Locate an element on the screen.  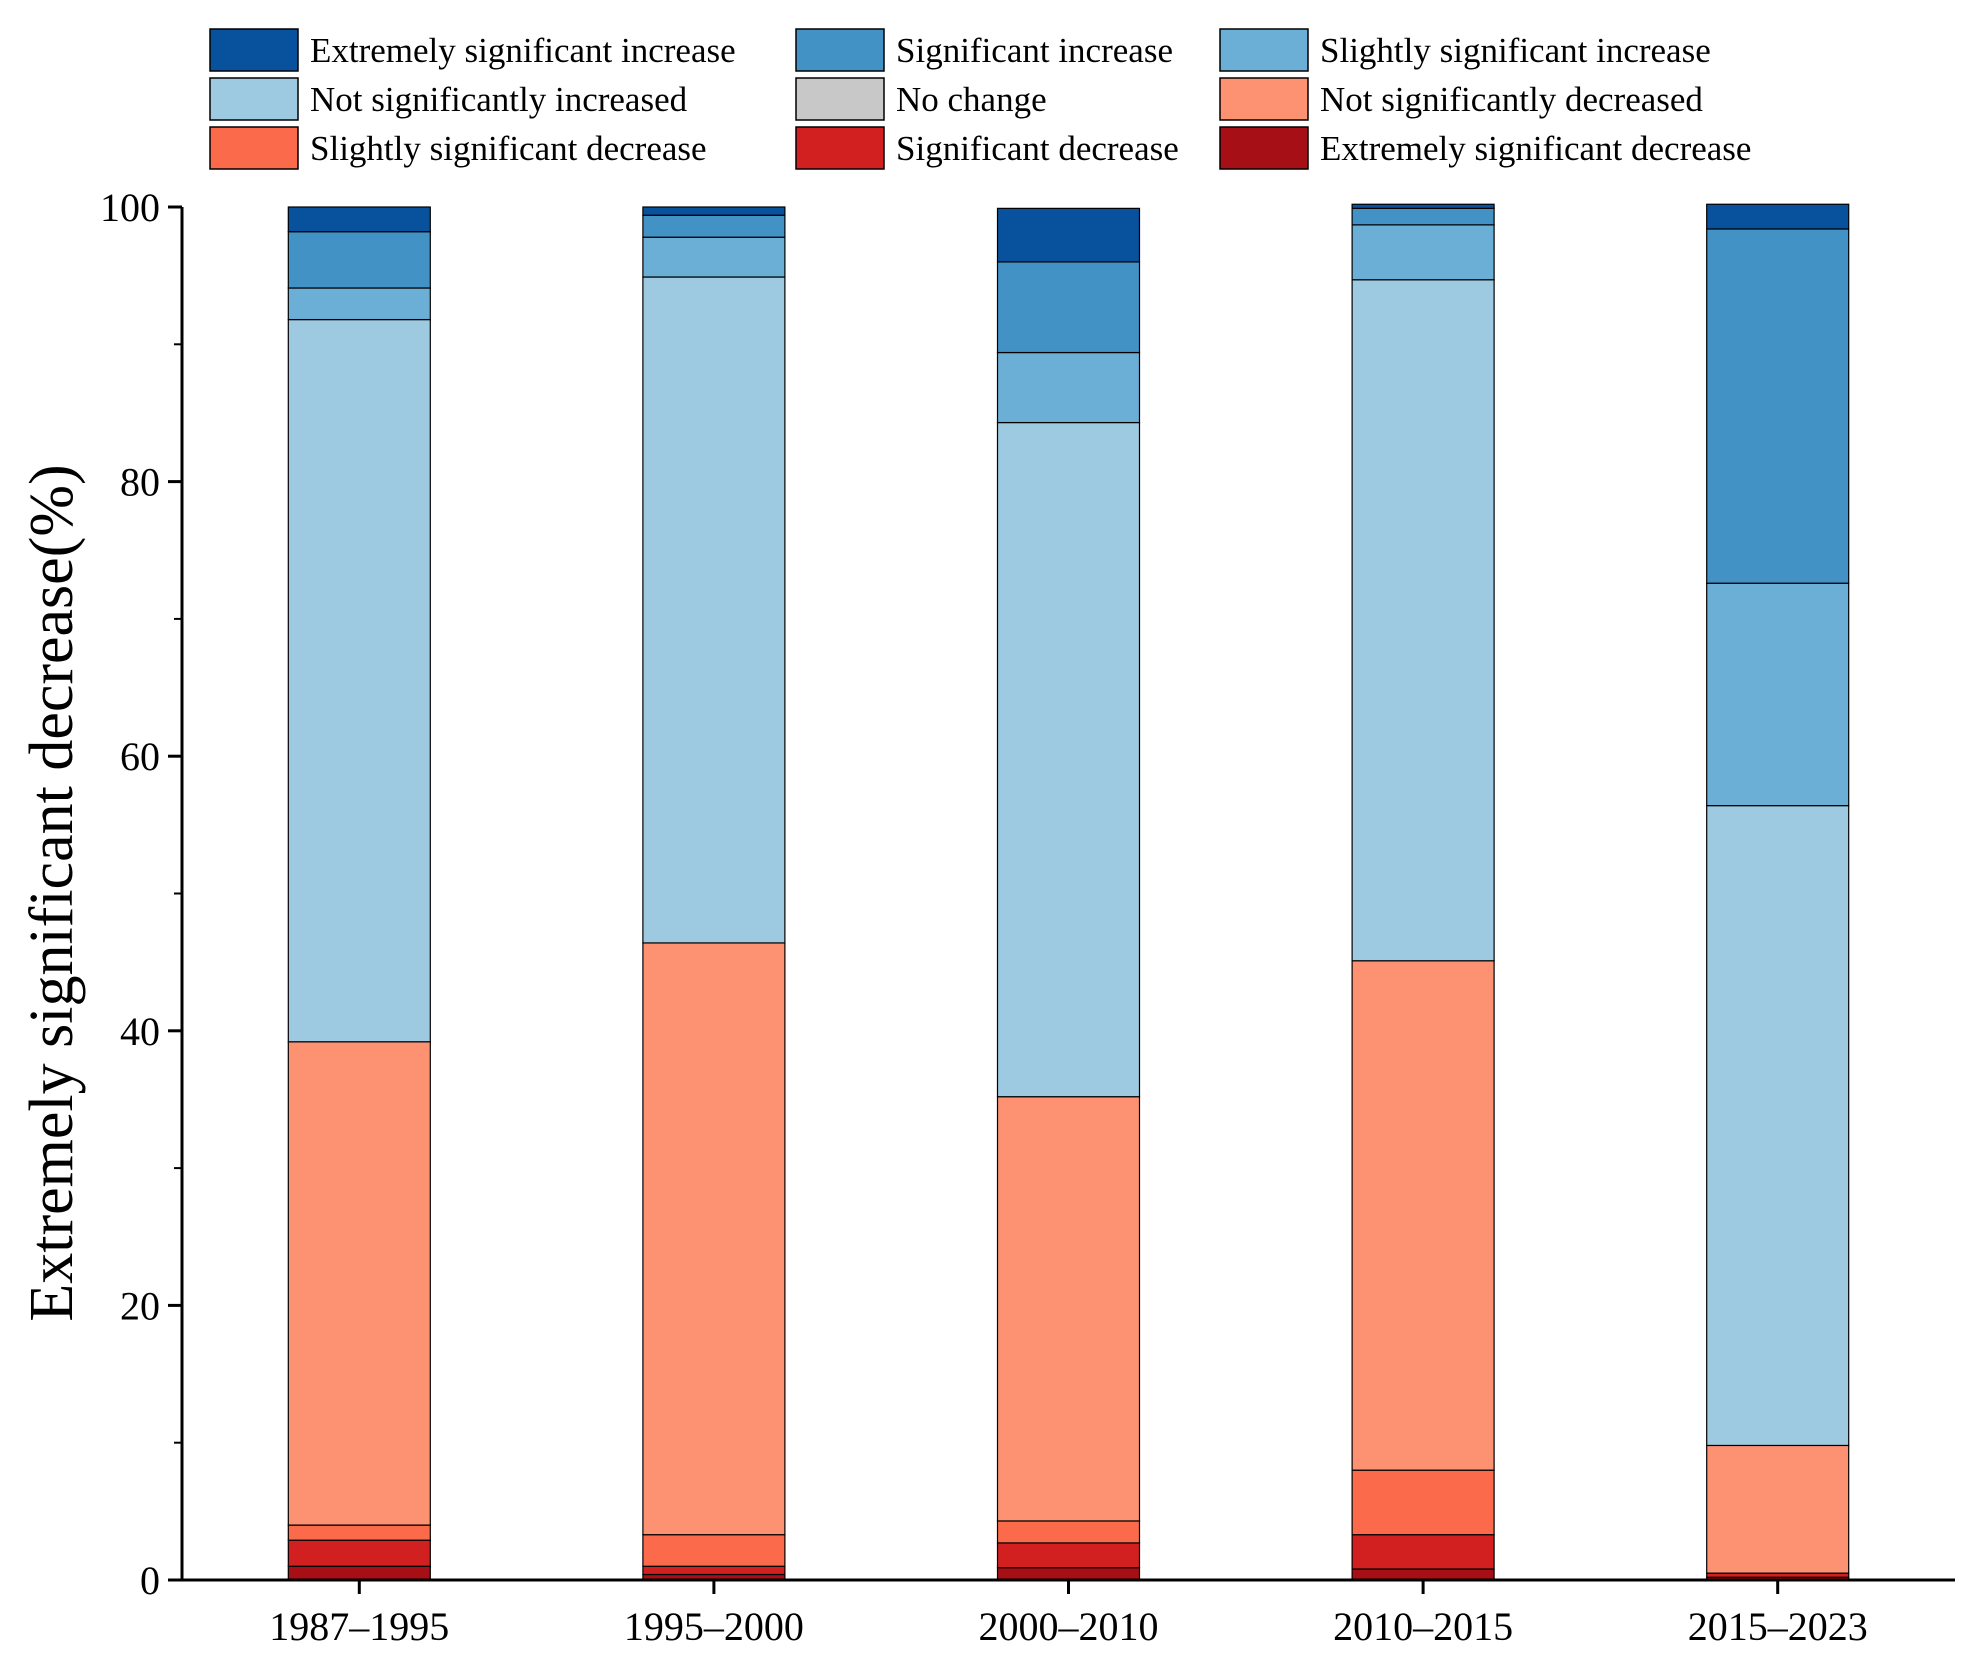
legend-swatch-slightly-significant-decrease is located at coordinates (254, 148).